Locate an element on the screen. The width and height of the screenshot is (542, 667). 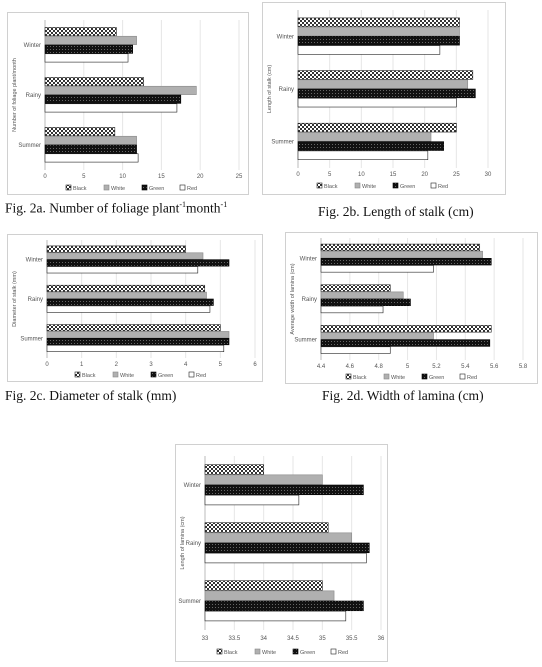
x-tick-label: 20 is located at coordinates (424, 175).